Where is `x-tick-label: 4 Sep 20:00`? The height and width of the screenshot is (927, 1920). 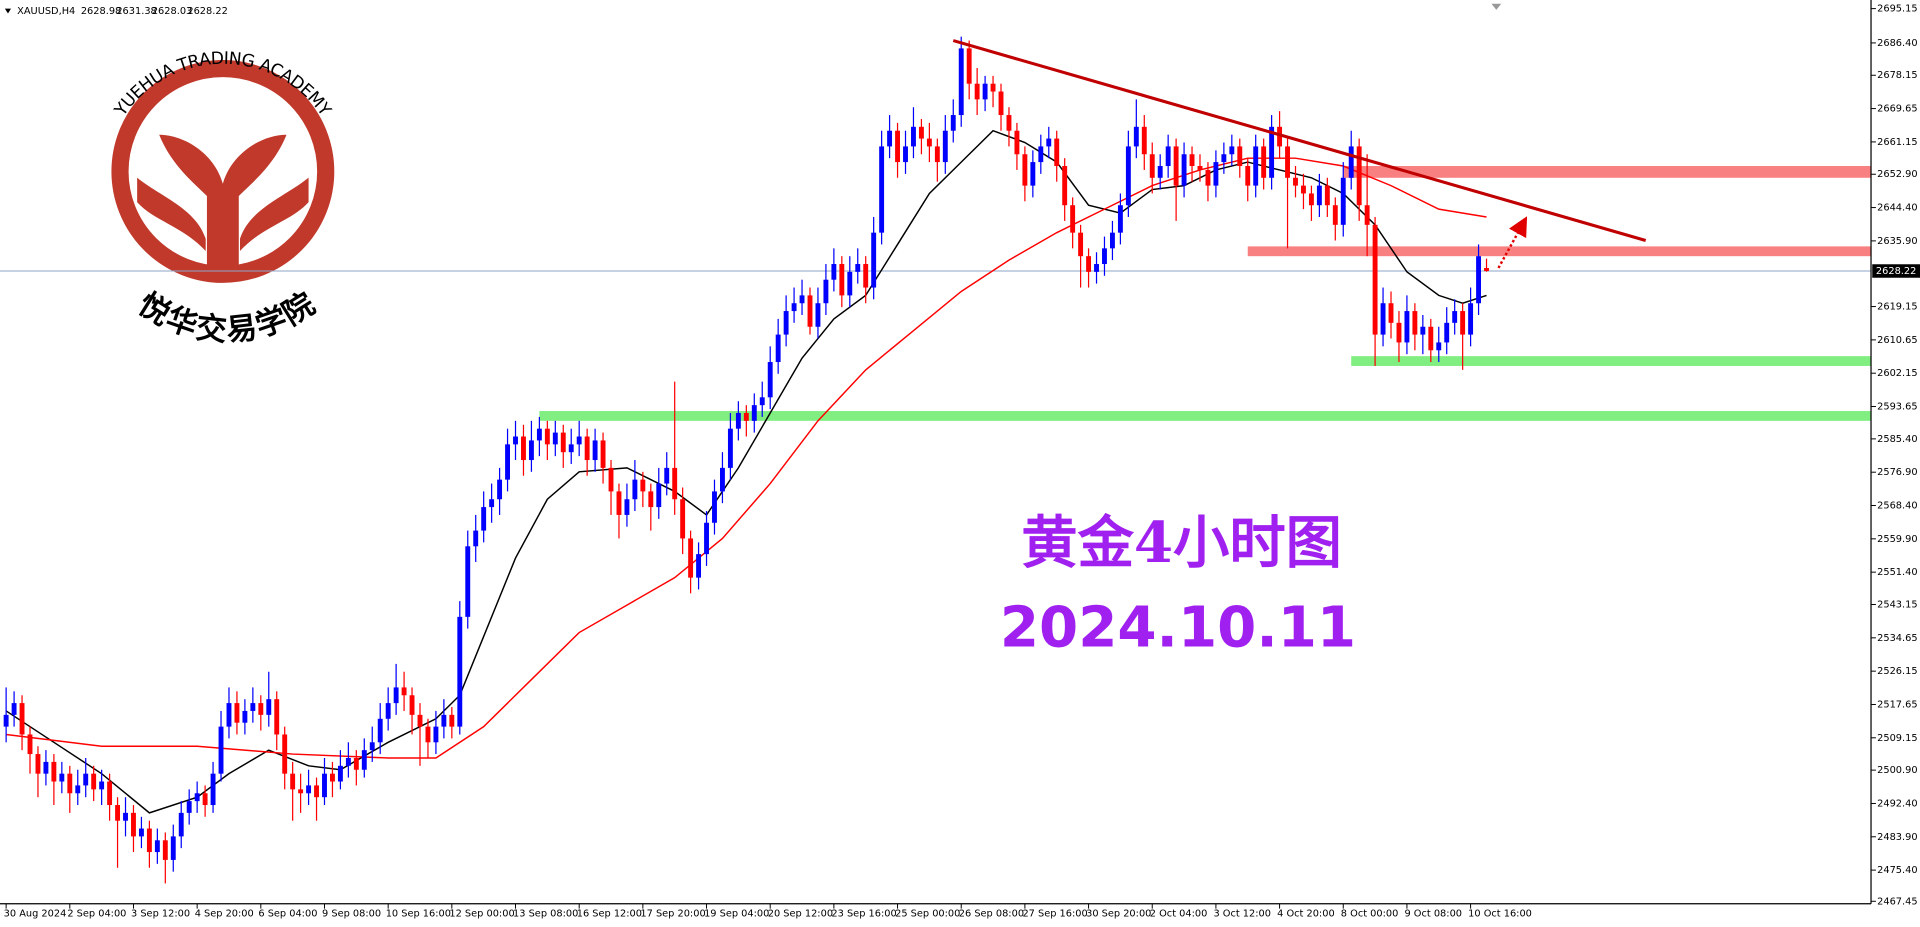 x-tick-label: 4 Sep 20:00 is located at coordinates (224, 914).